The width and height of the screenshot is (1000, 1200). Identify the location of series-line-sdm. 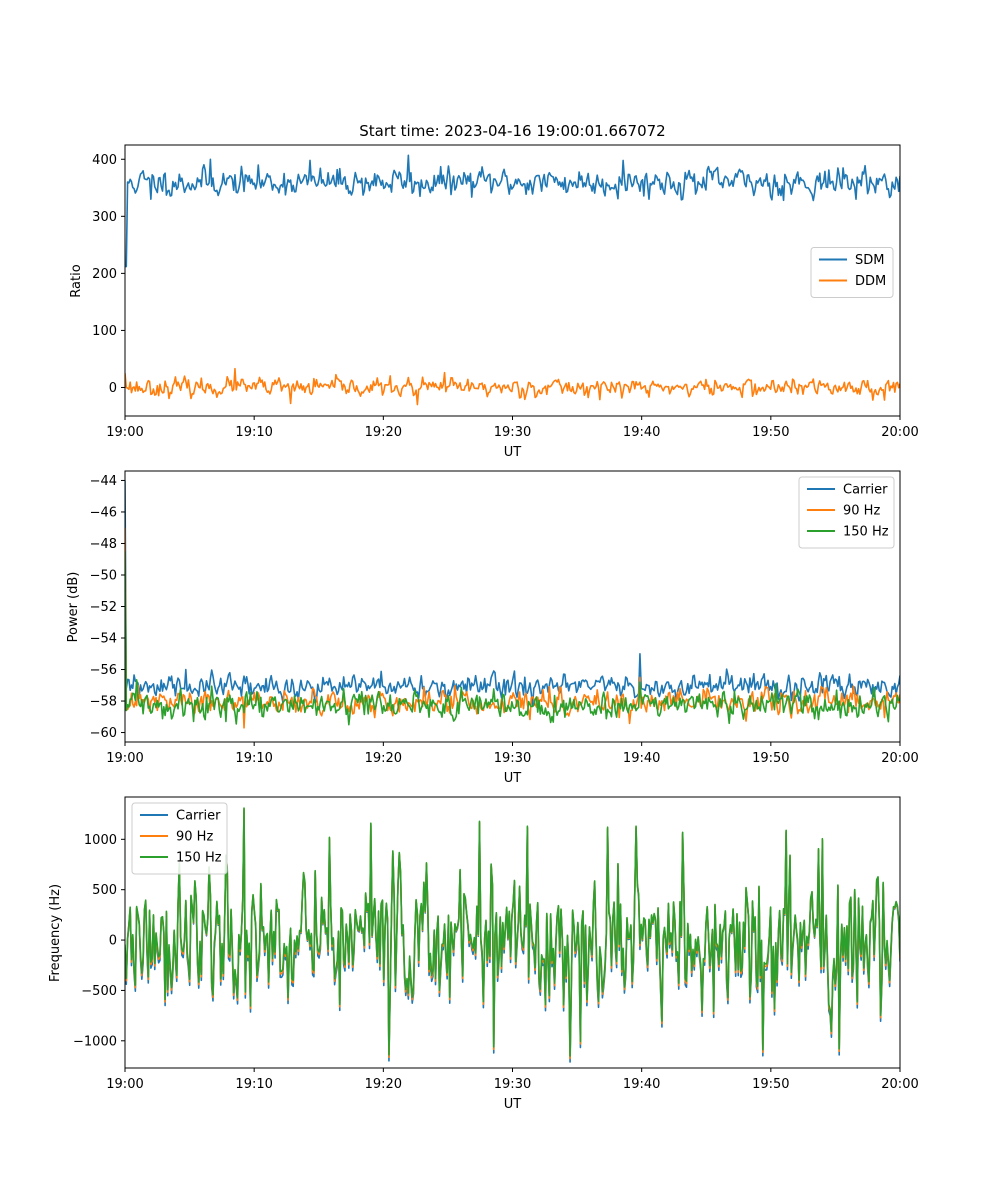
(512, 211).